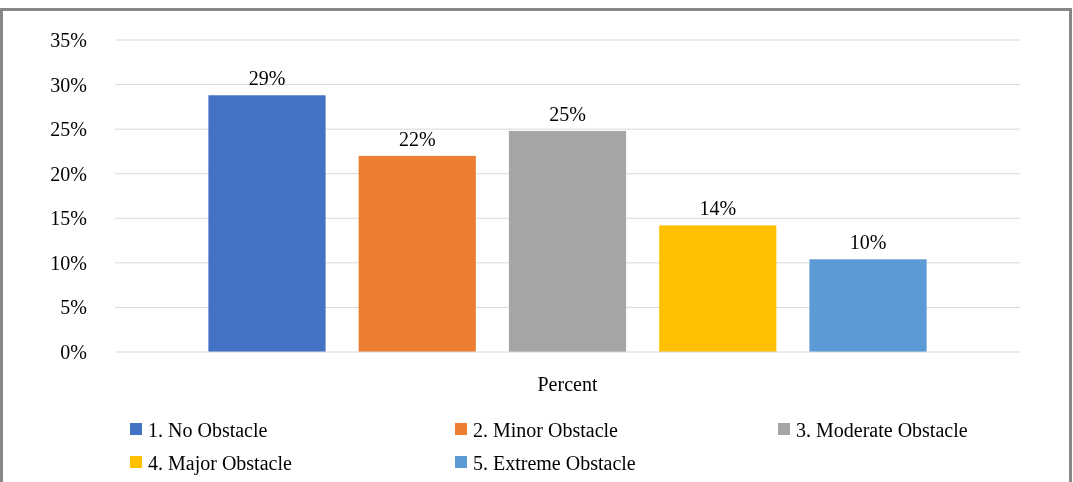 Image resolution: width=1073 pixels, height=482 pixels. What do you see at coordinates (208, 430) in the screenshot?
I see `legend-label: 1. No Obstacle` at bounding box center [208, 430].